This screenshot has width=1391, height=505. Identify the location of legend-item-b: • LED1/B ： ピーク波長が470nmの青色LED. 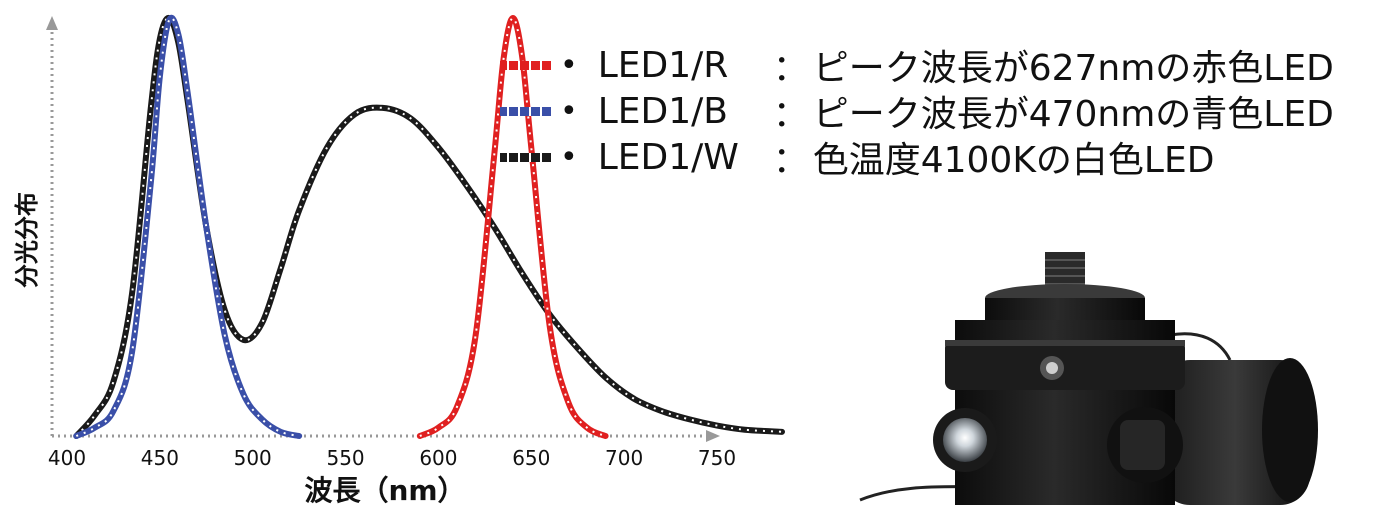
(917, 111).